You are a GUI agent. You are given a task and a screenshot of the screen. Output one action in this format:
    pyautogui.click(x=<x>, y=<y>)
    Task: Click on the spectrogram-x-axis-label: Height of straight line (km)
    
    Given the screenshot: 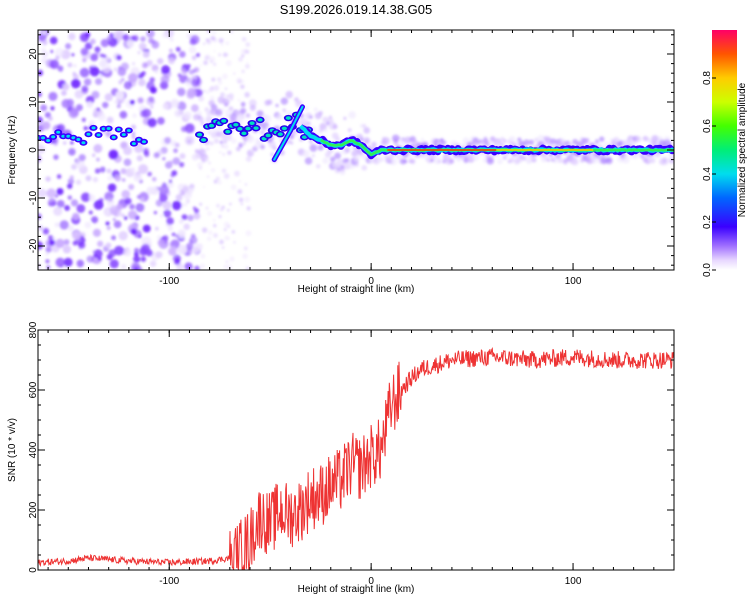 What is the action you would take?
    pyautogui.click(x=356, y=289)
    